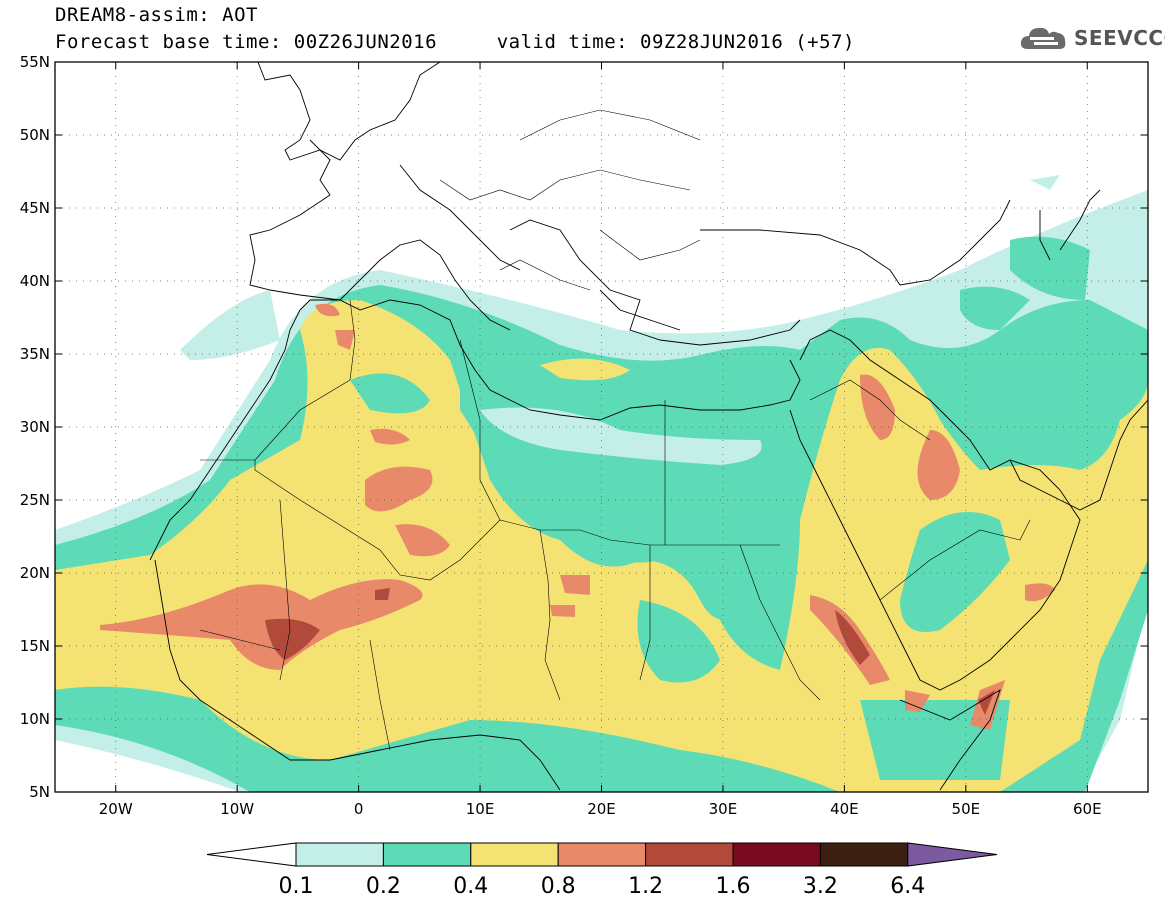 The width and height of the screenshot is (1165, 905). What do you see at coordinates (35, 208) in the screenshot?
I see `lat-tick-label: 45N` at bounding box center [35, 208].